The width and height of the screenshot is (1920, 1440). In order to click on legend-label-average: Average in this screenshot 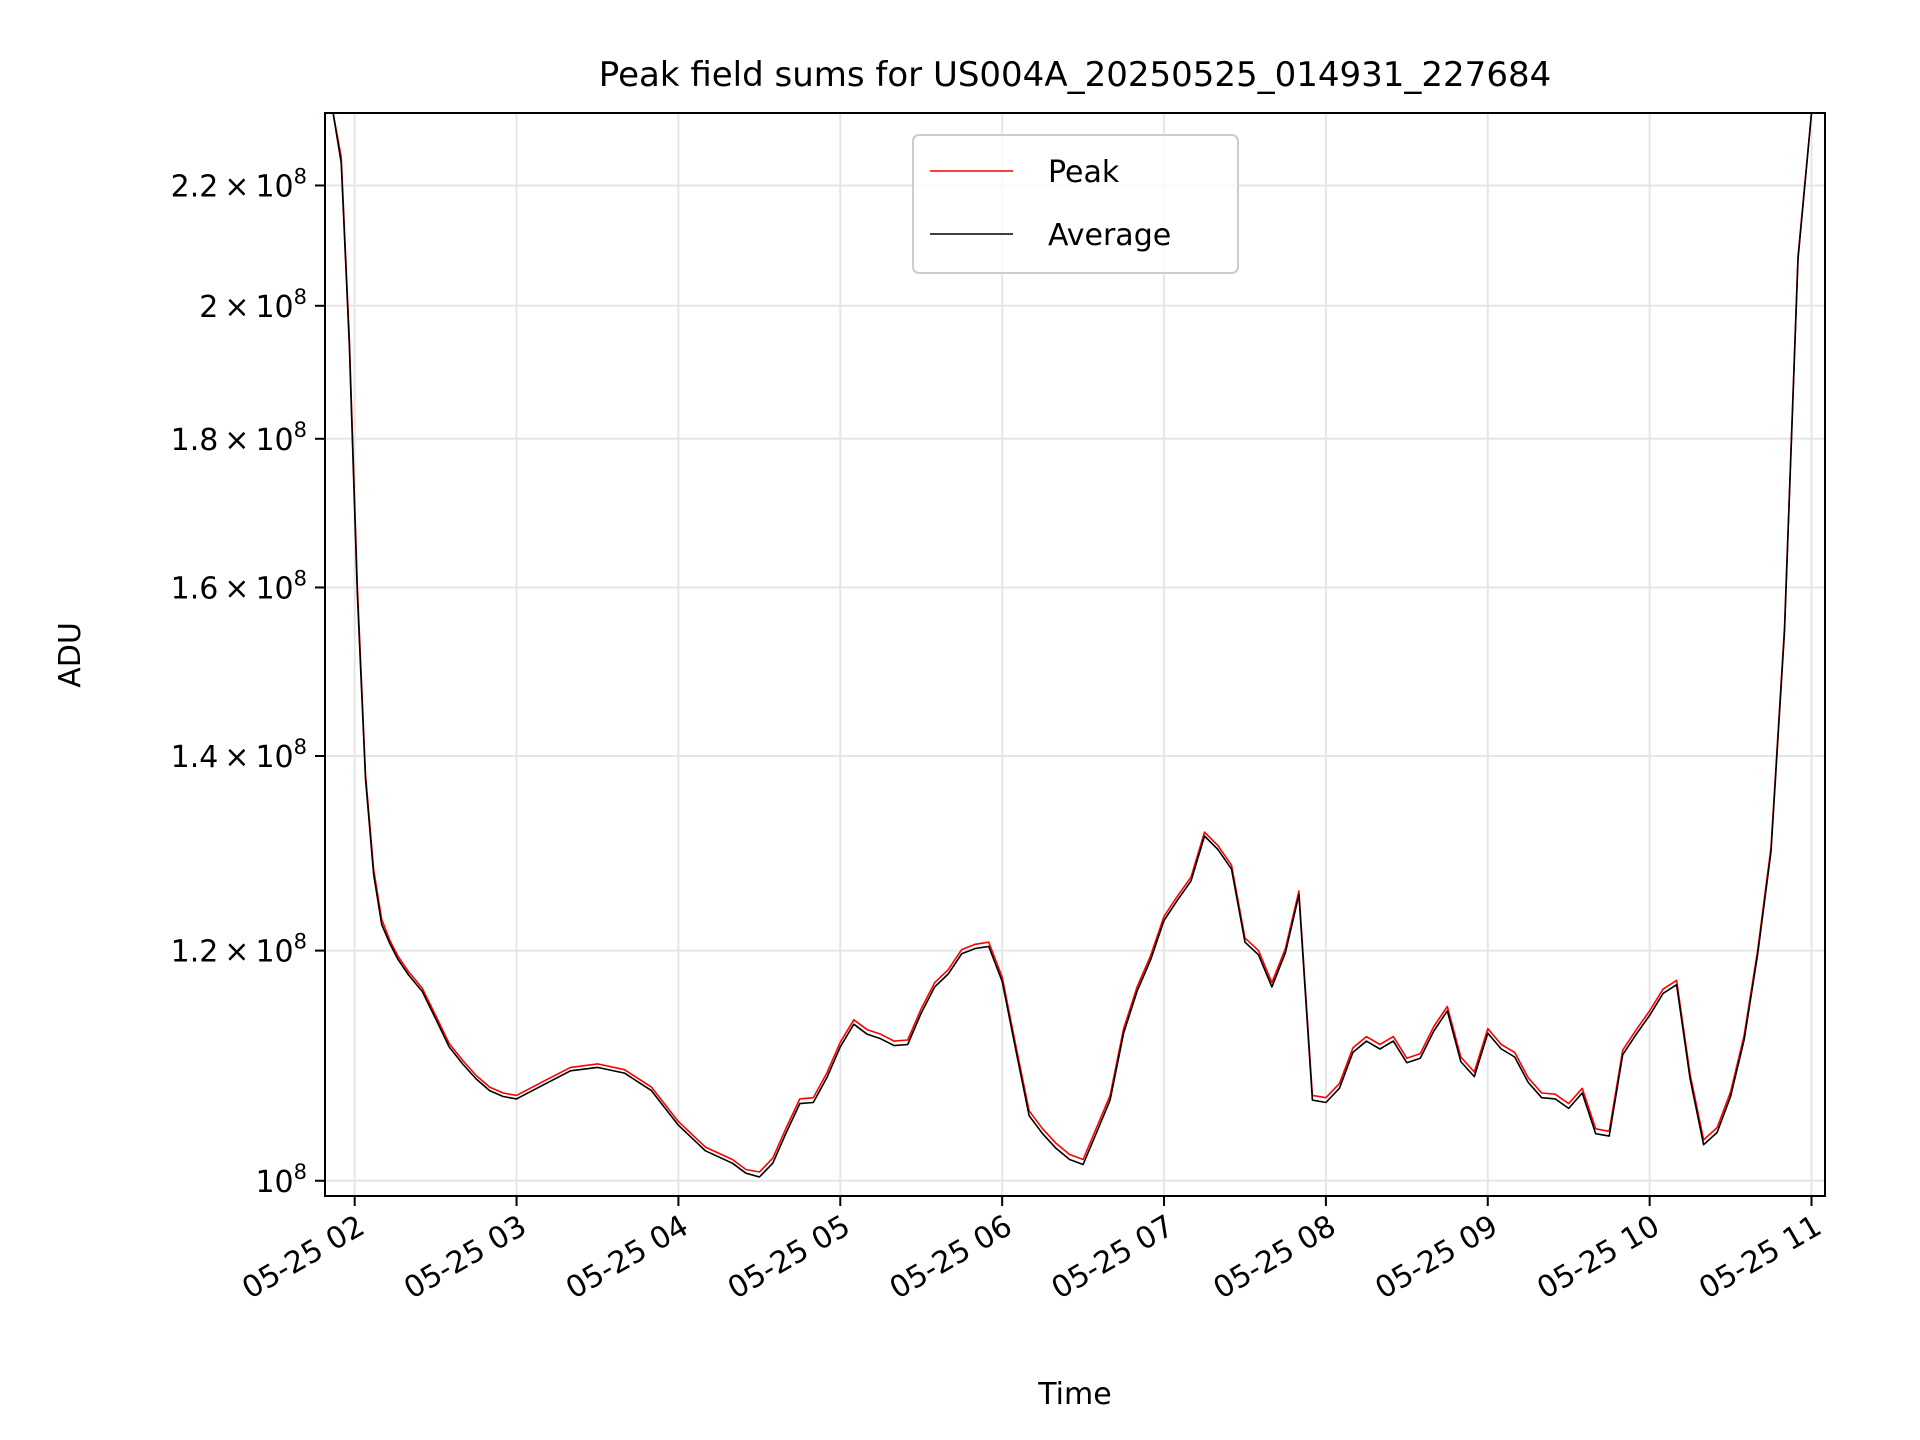, I will do `click(1109, 235)`.